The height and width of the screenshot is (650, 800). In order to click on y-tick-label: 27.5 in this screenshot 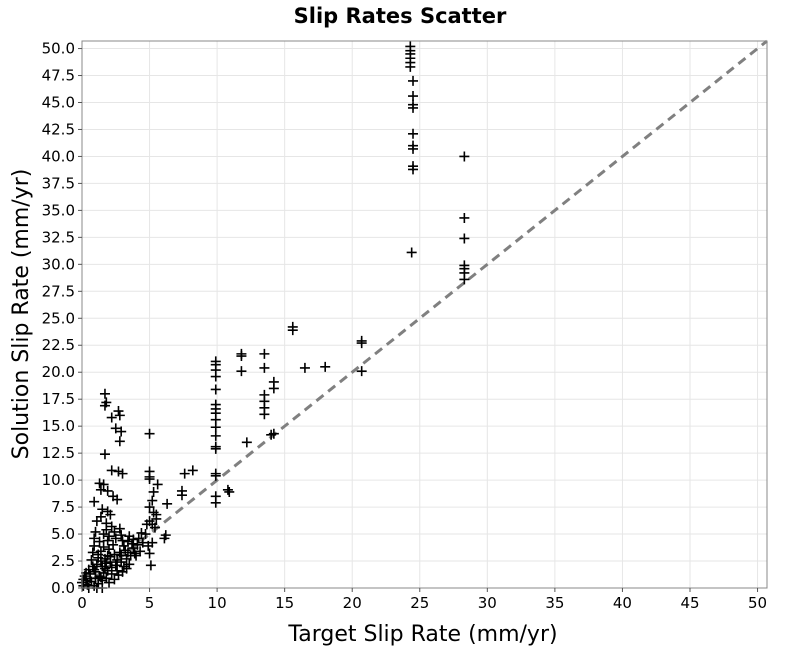, I will do `click(58, 291)`.